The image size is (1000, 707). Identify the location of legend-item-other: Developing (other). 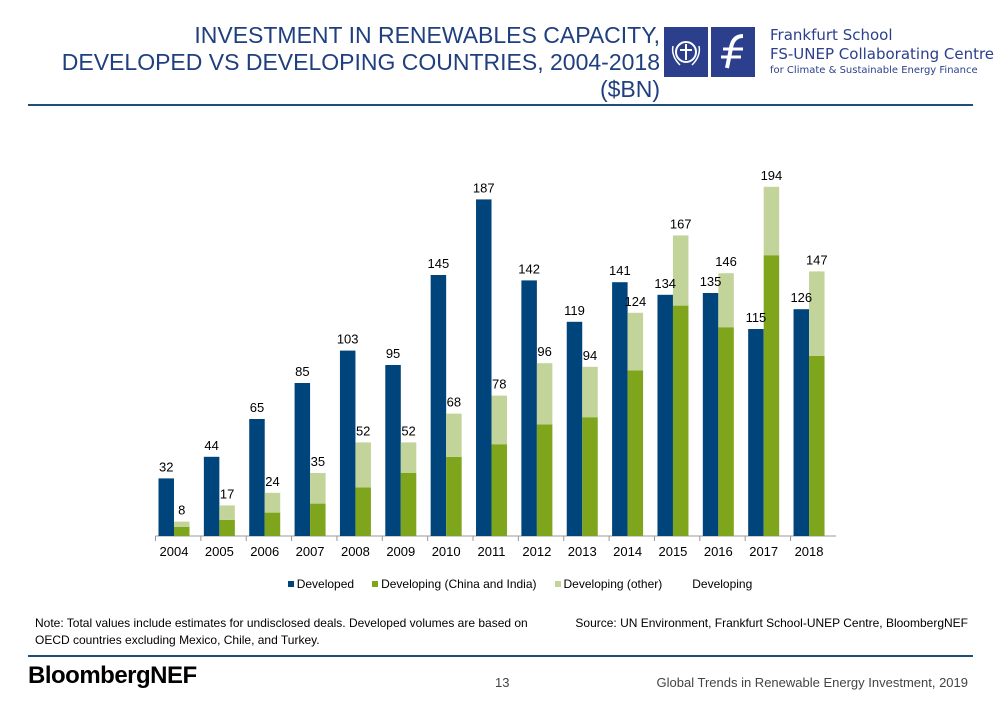
(608, 584).